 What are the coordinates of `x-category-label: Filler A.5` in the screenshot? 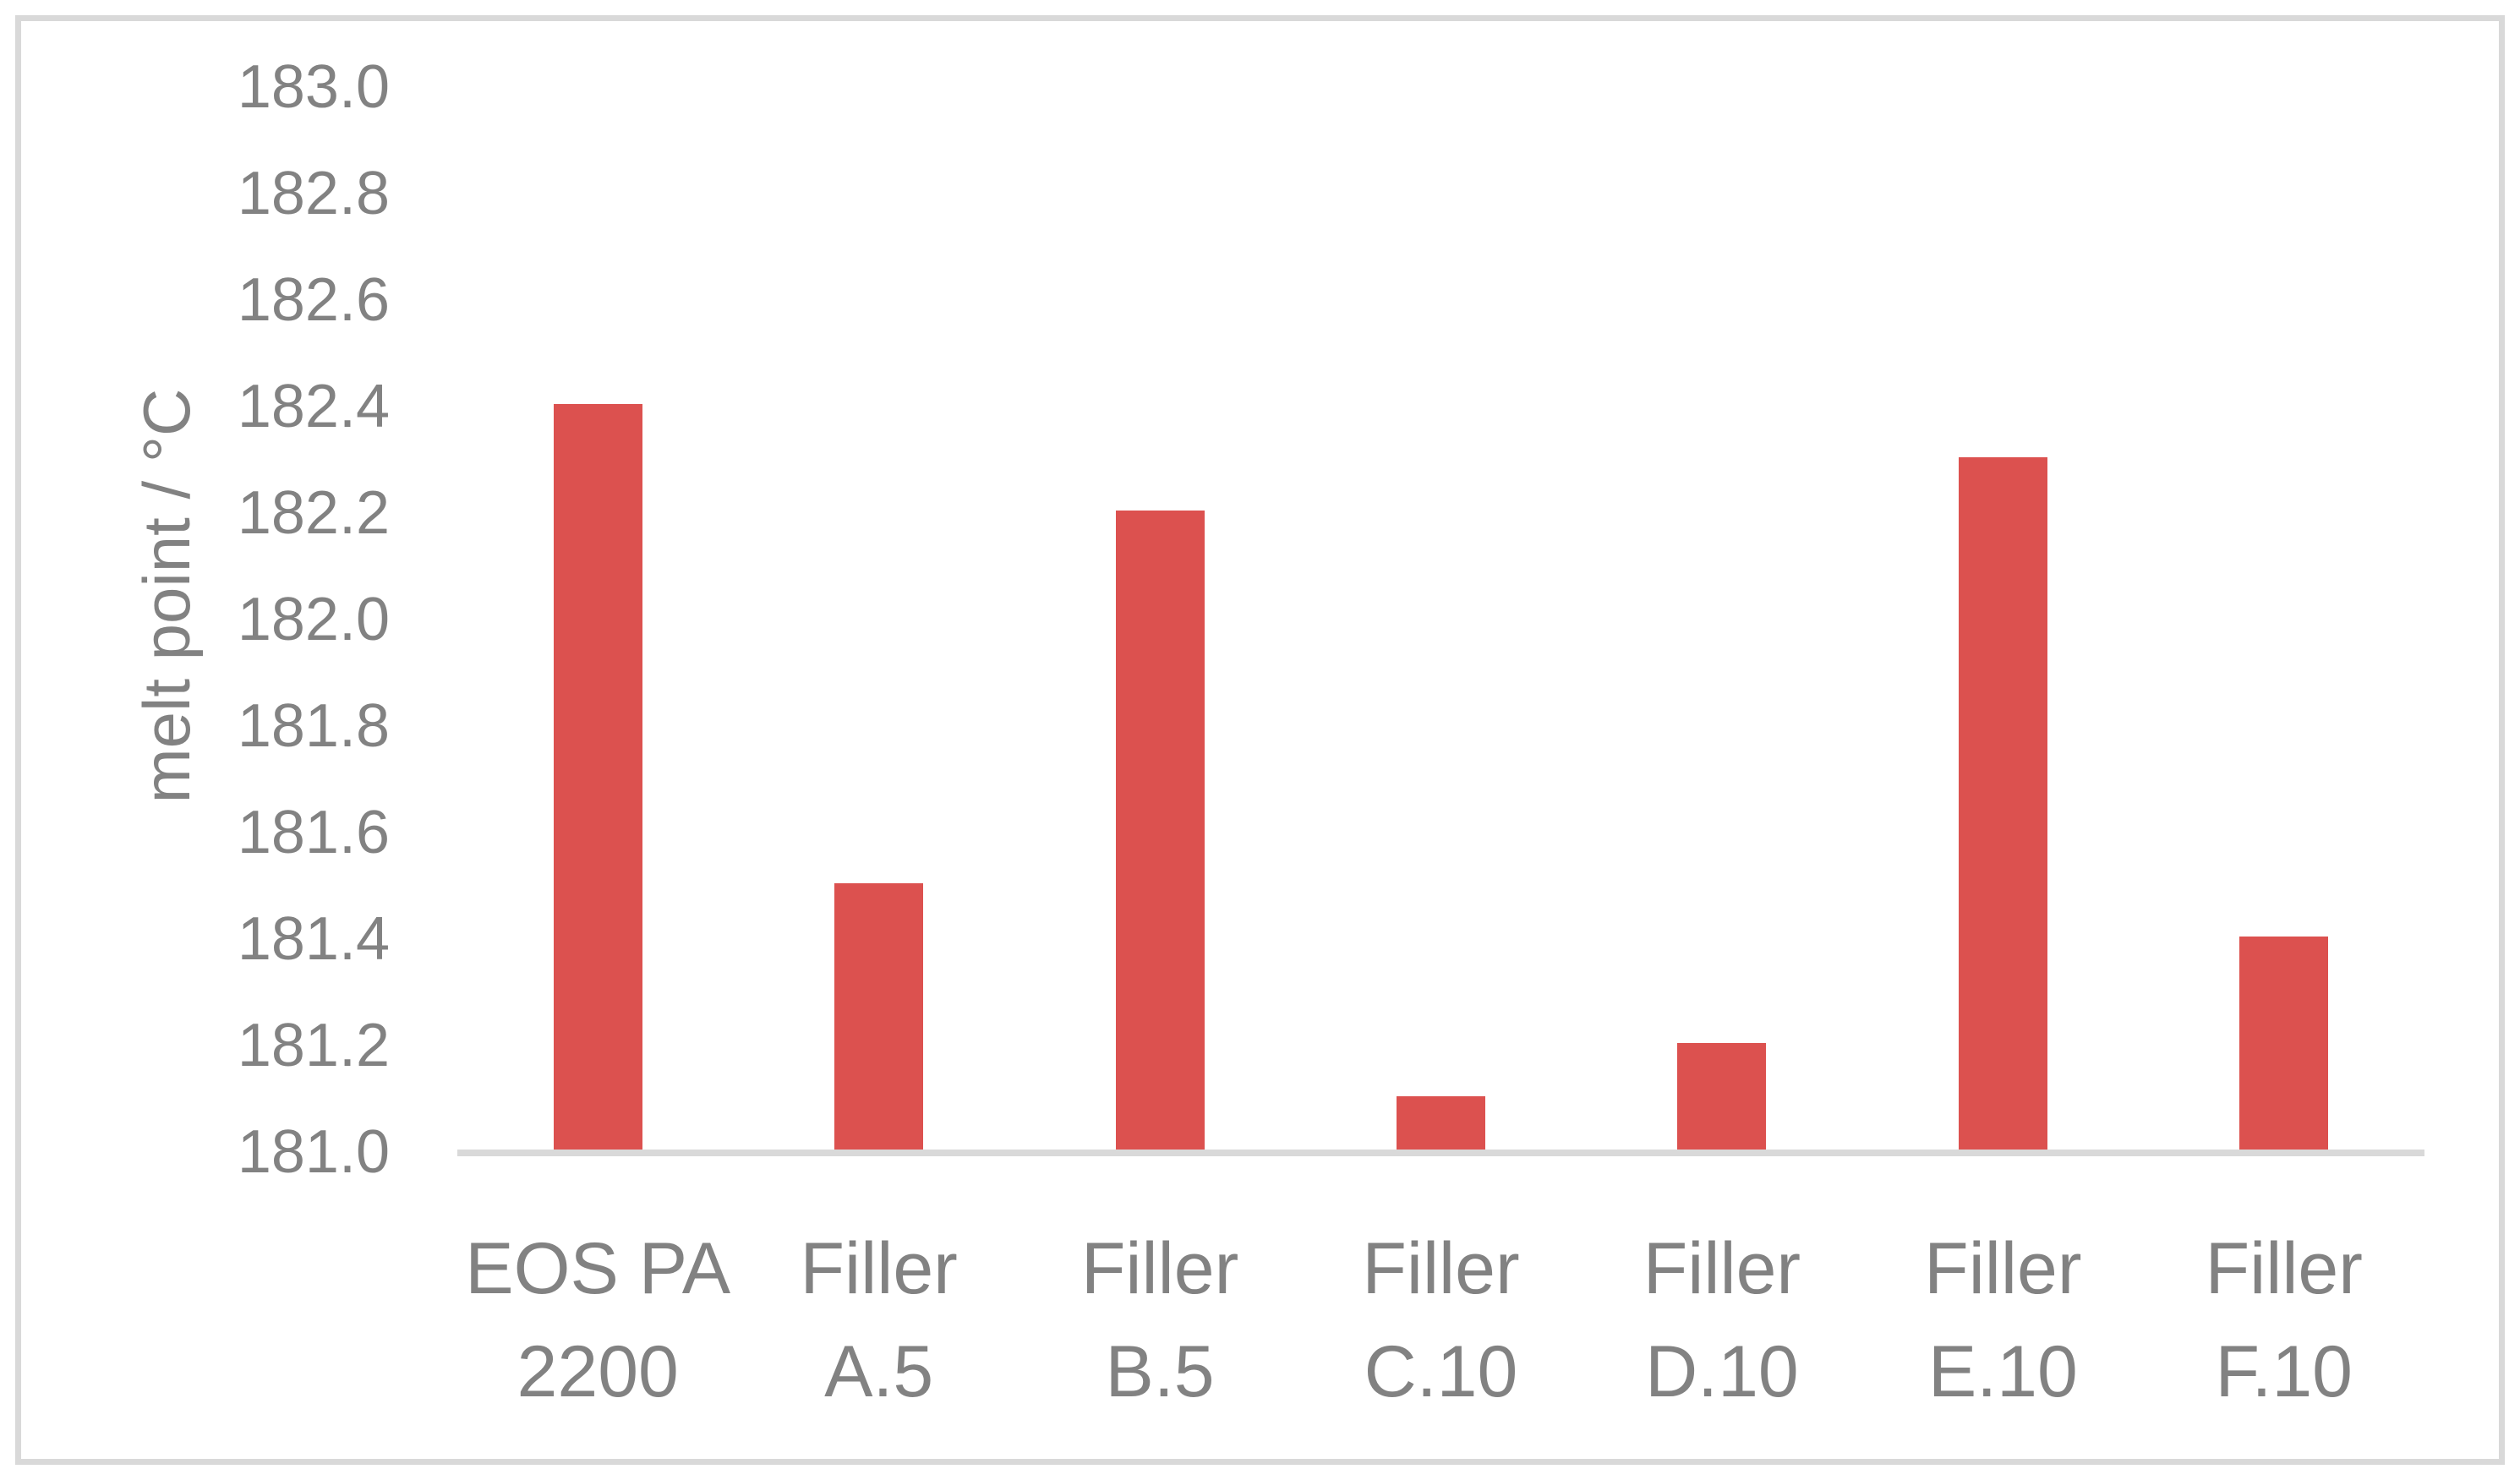 It's located at (879, 1320).